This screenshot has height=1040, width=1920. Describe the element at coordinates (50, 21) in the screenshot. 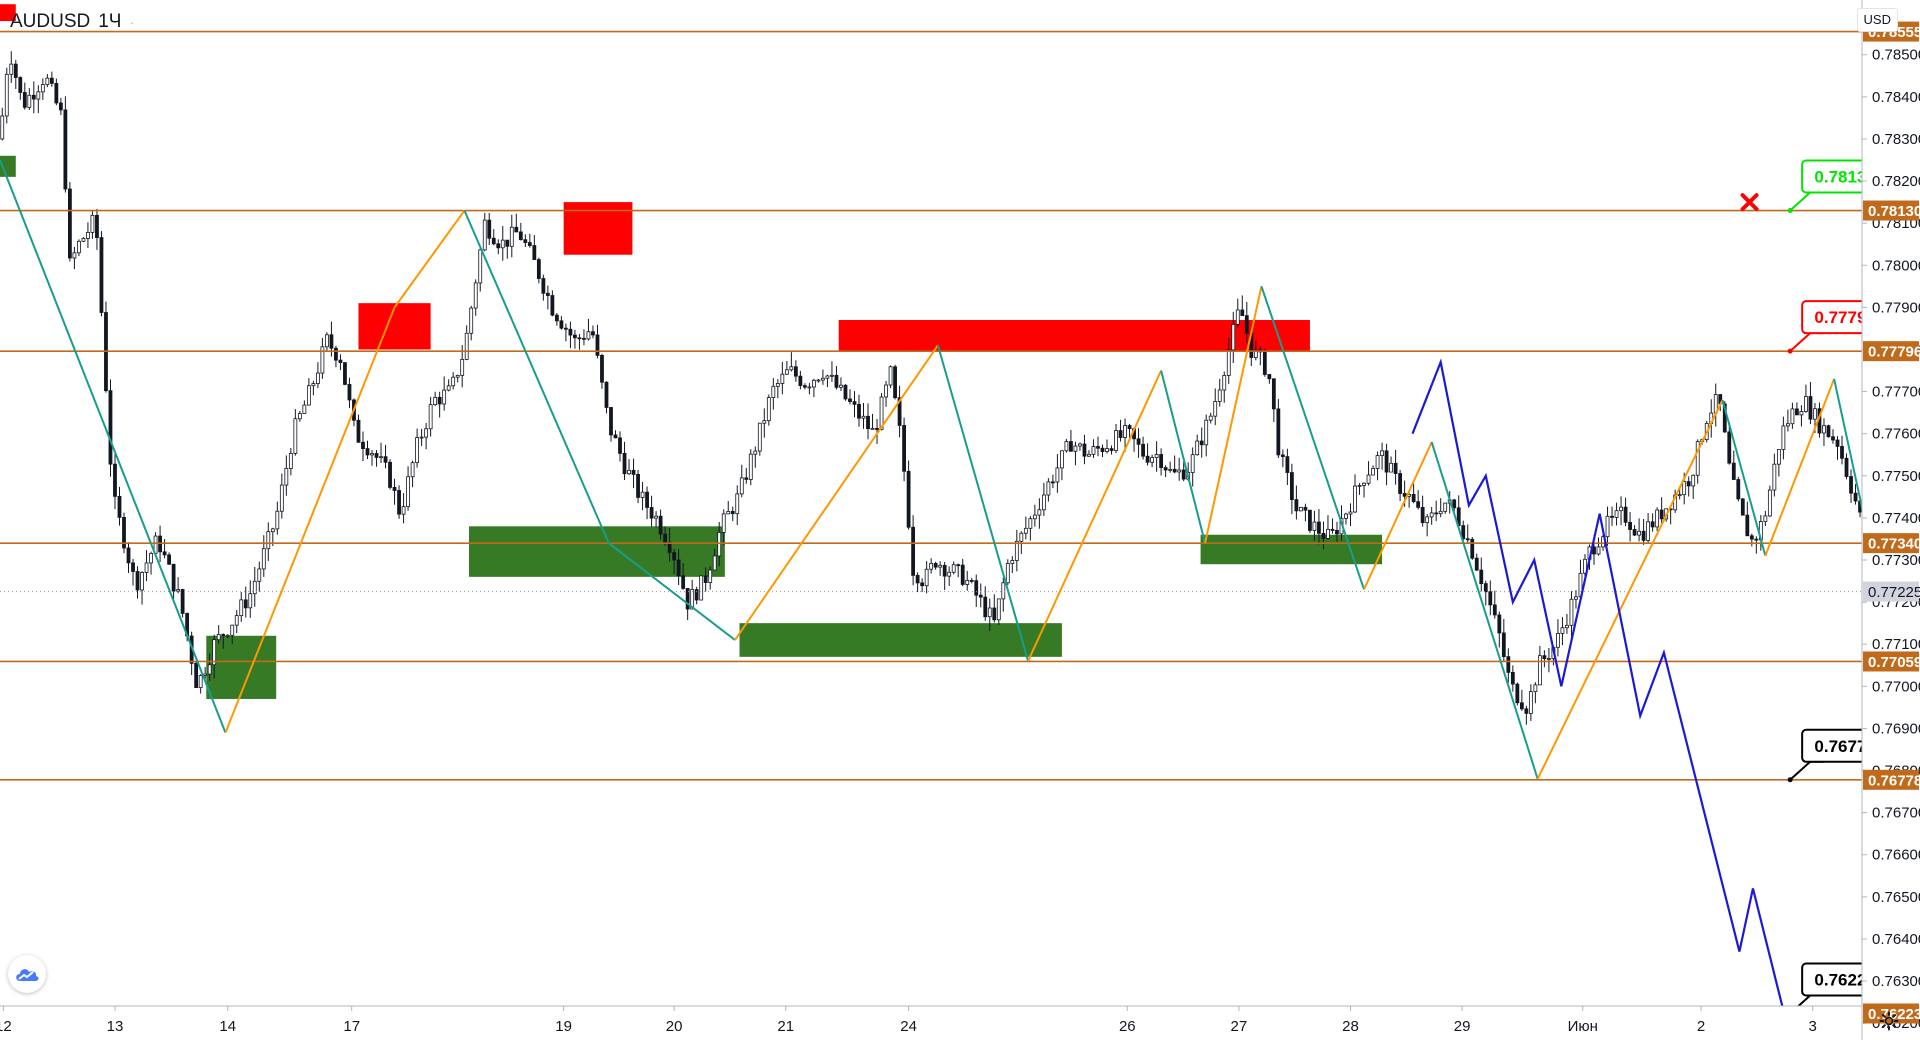

I see `symbol-name: AUDUSD` at that location.